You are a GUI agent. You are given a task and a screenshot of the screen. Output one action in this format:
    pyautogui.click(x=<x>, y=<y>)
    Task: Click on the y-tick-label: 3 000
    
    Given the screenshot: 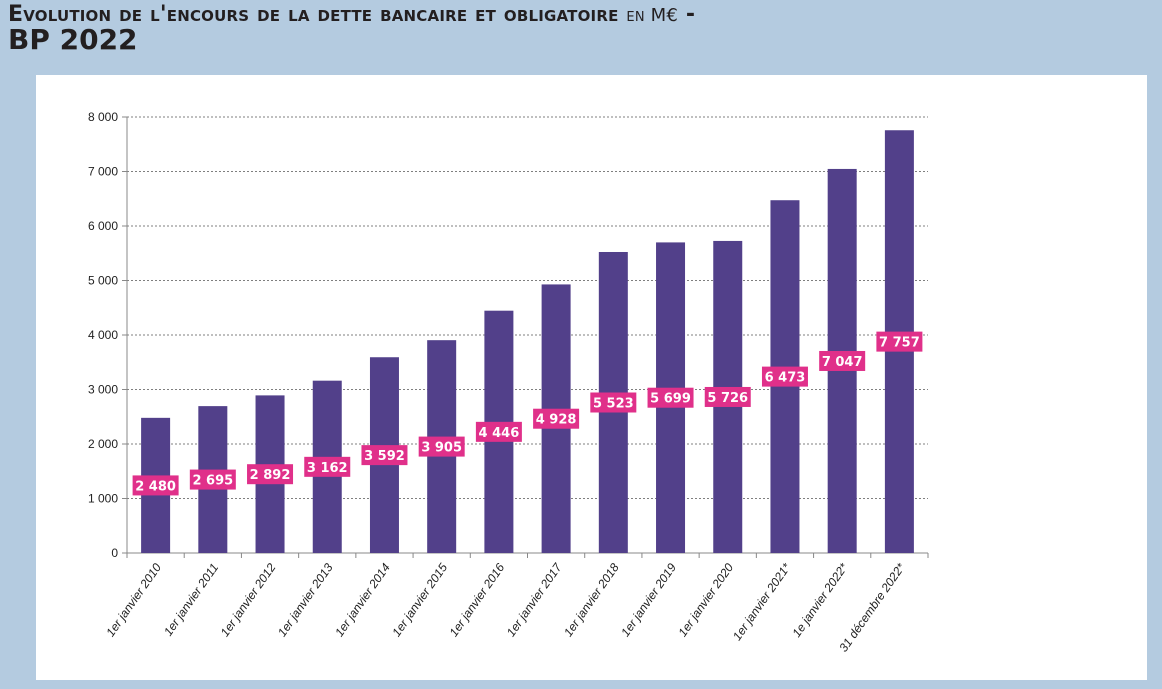 What is the action you would take?
    pyautogui.click(x=103, y=390)
    